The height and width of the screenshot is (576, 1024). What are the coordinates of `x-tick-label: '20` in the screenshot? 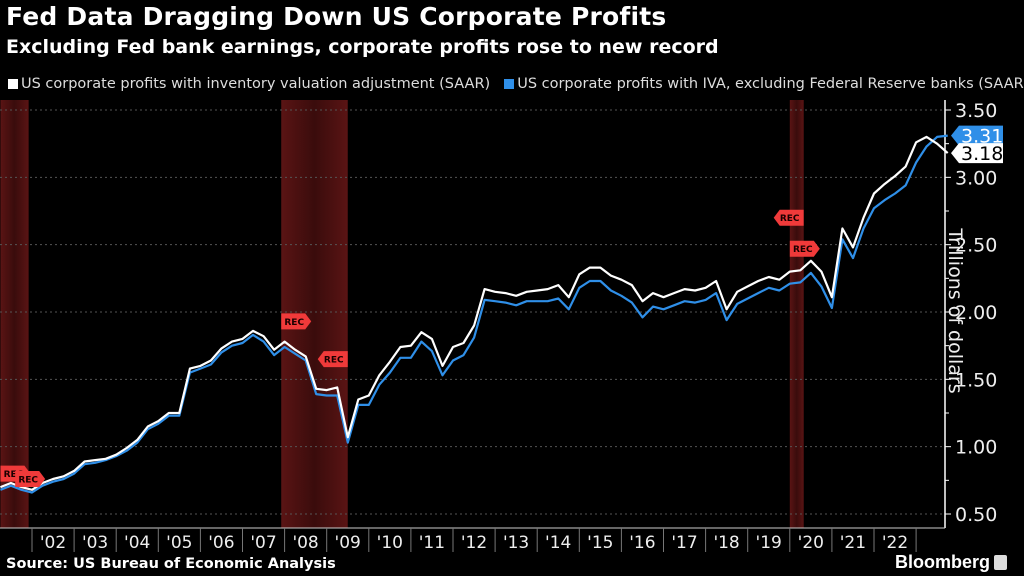 It's located at (811, 543).